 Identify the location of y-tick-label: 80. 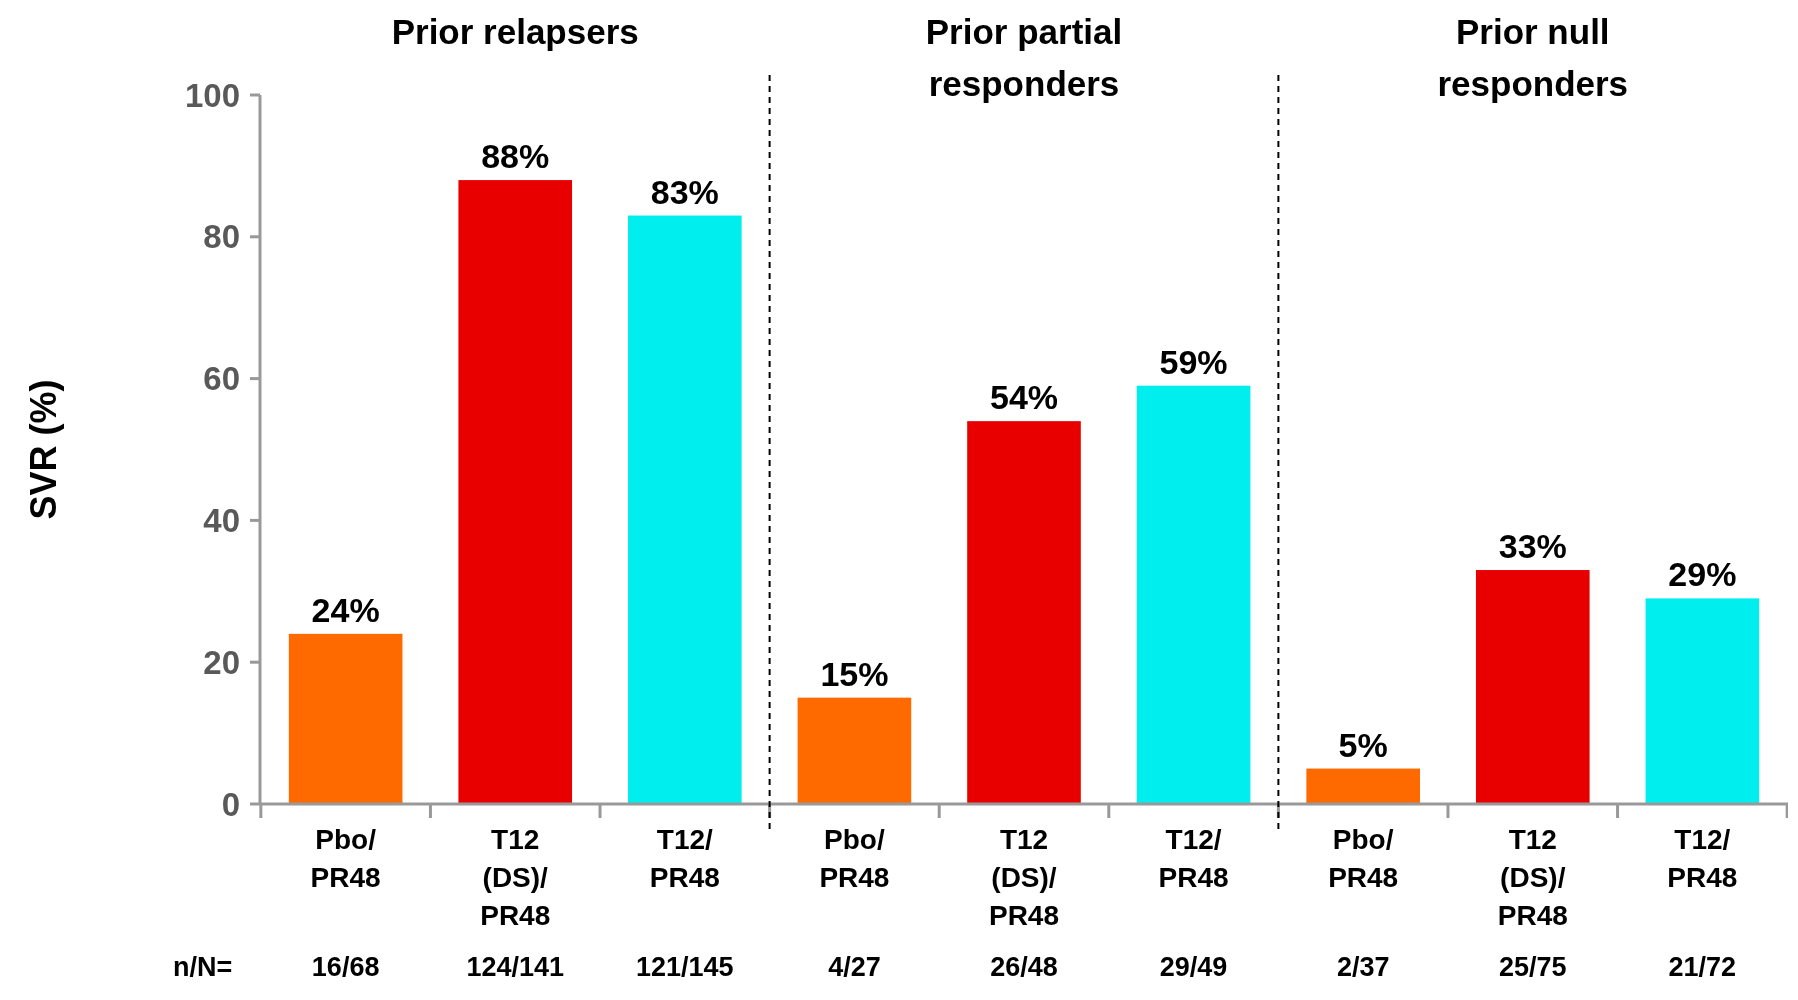
(221, 237).